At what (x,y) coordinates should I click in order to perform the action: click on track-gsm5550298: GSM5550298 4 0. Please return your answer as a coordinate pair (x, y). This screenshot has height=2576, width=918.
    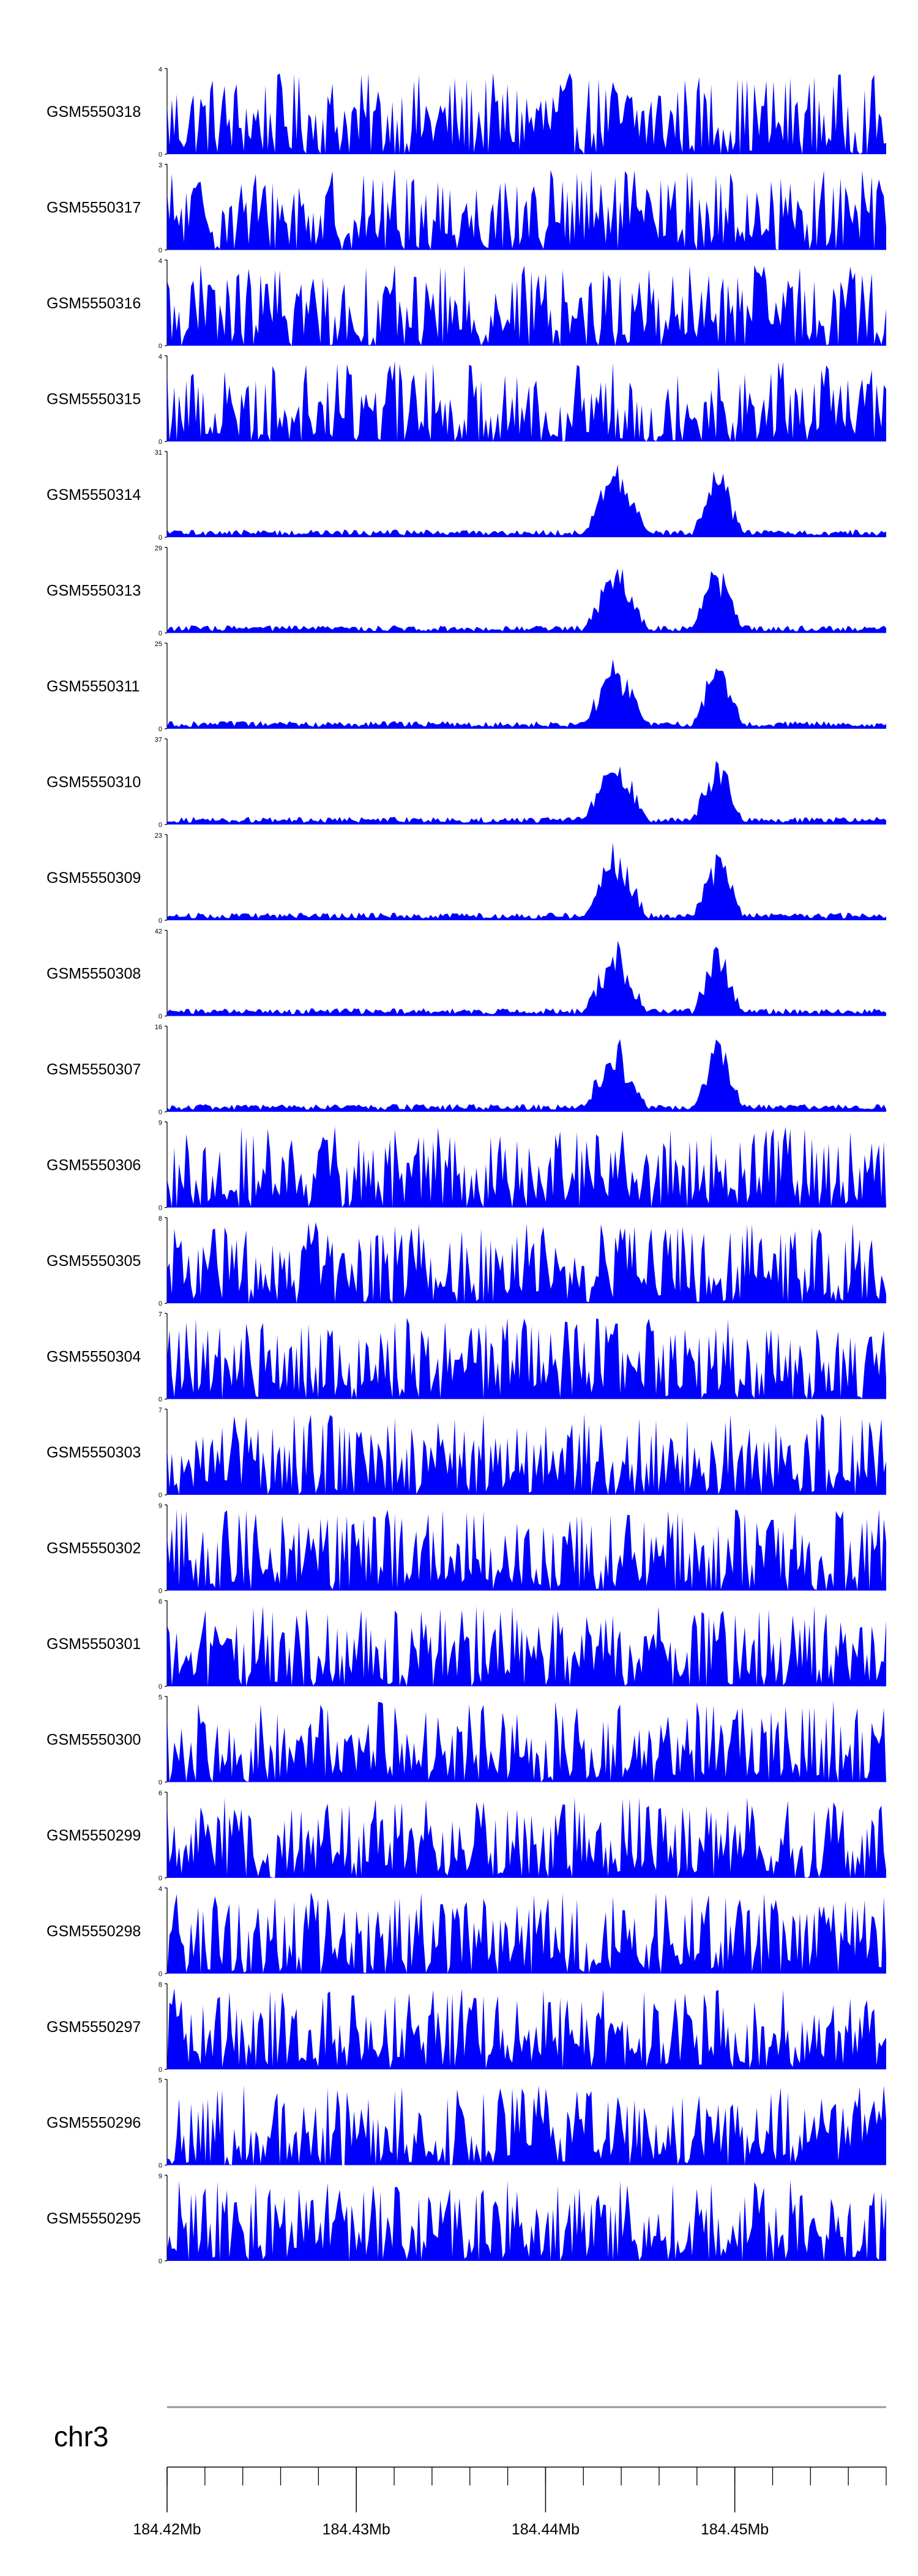
    Looking at the image, I should click on (466, 1932).